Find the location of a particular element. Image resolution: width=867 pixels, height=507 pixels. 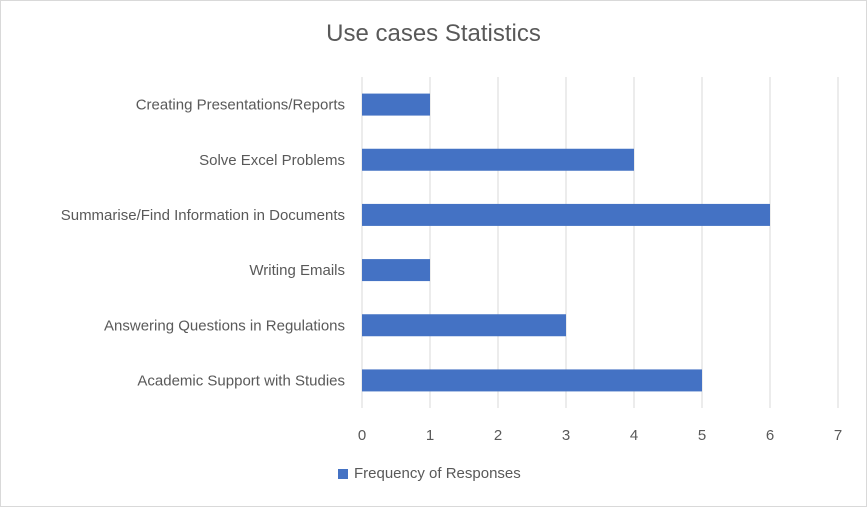

x-tick-label: 0 is located at coordinates (362, 435).